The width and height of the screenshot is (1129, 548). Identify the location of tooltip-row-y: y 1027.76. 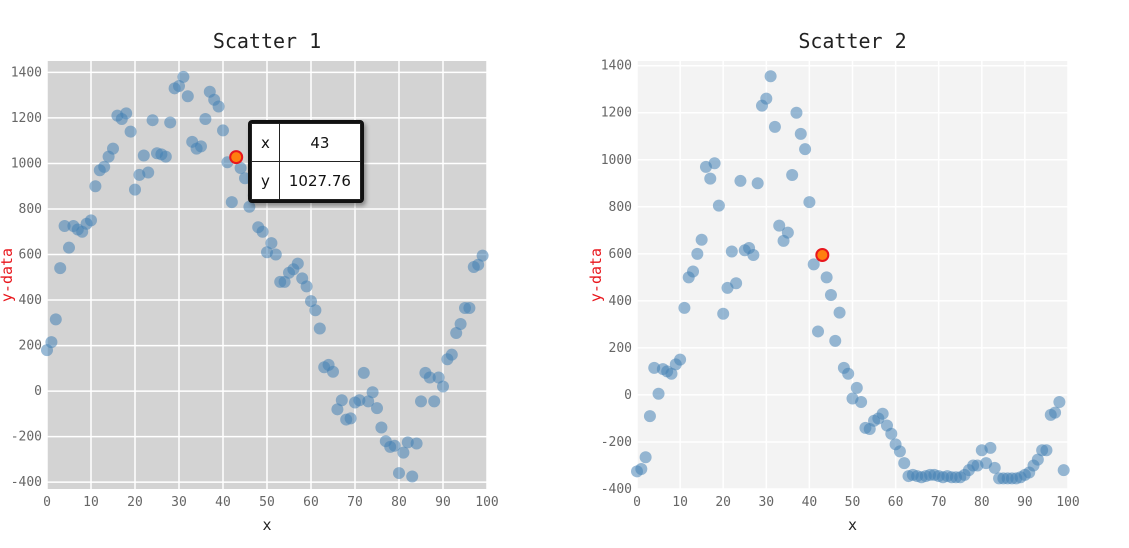
(306, 180).